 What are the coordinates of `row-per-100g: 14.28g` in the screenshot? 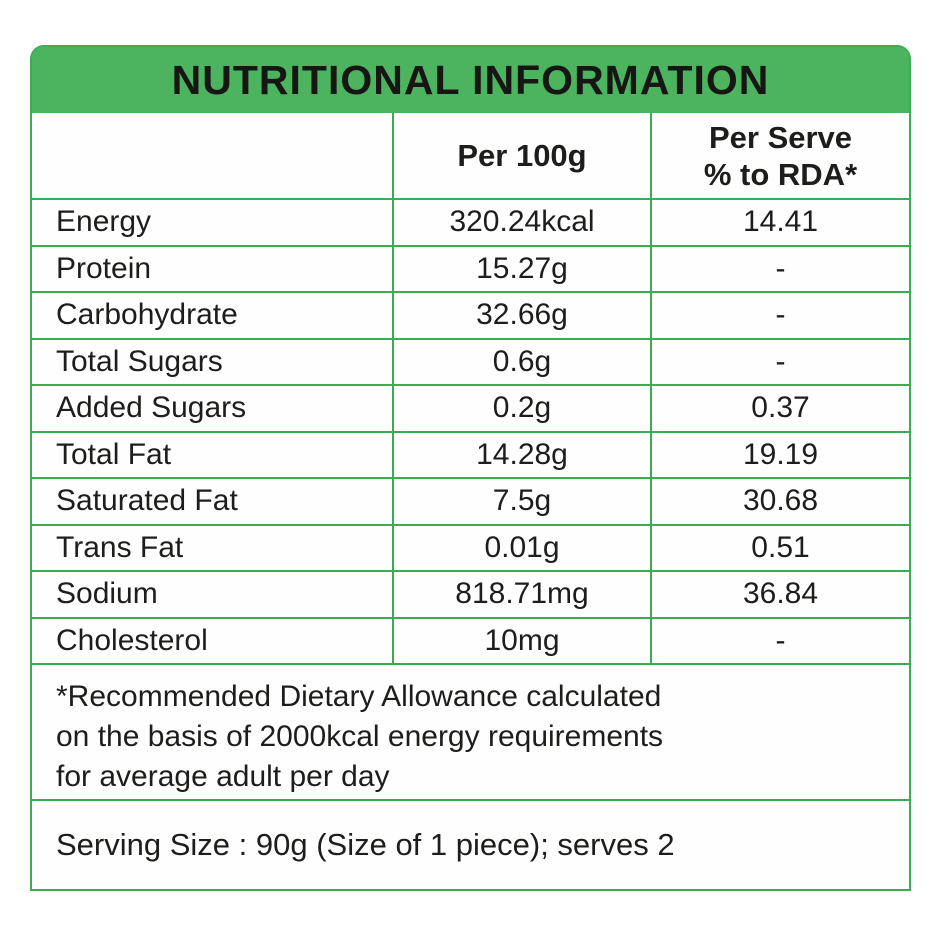 It's located at (521, 453).